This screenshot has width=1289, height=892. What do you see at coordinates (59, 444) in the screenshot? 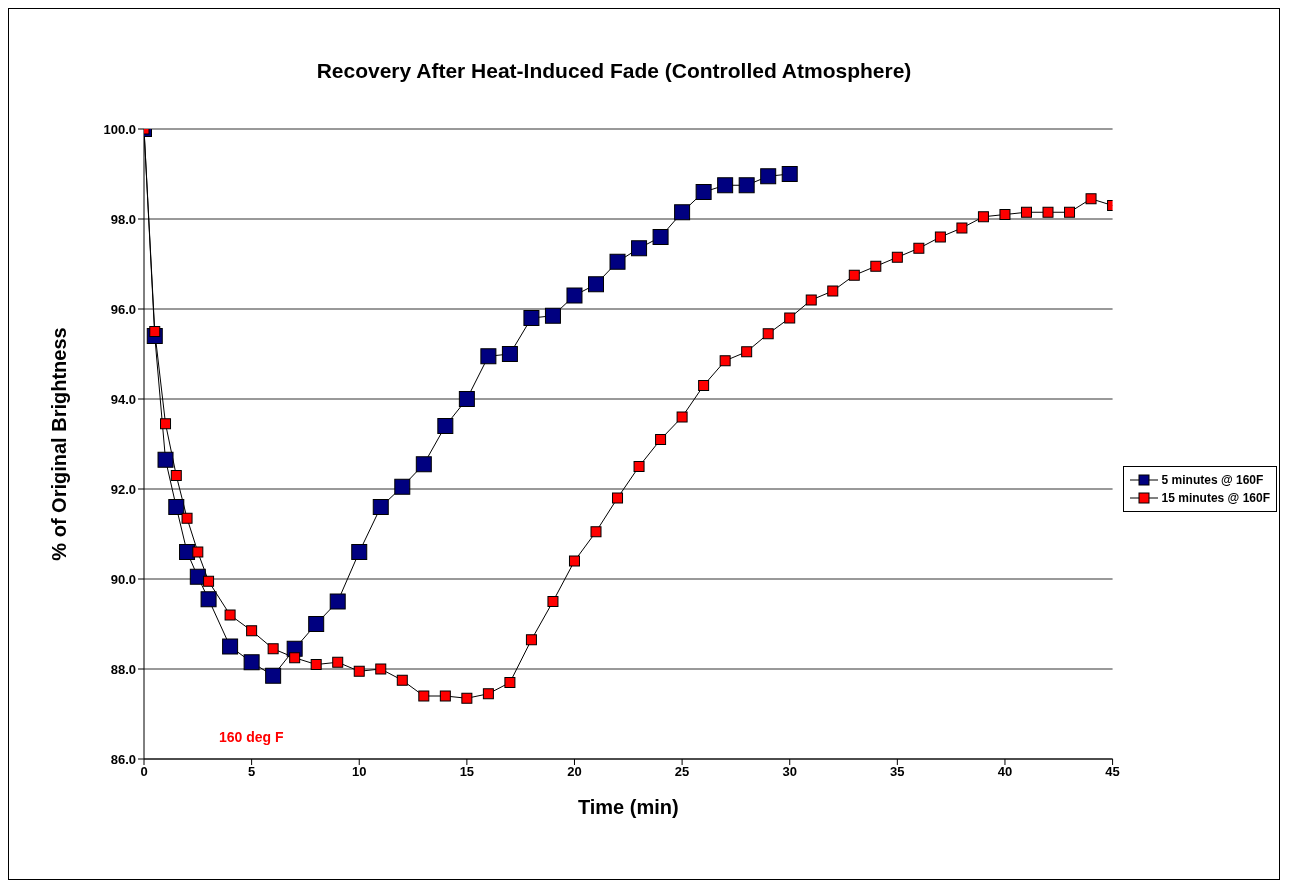
I see `y-axis-title: % of Original Brightness` at bounding box center [59, 444].